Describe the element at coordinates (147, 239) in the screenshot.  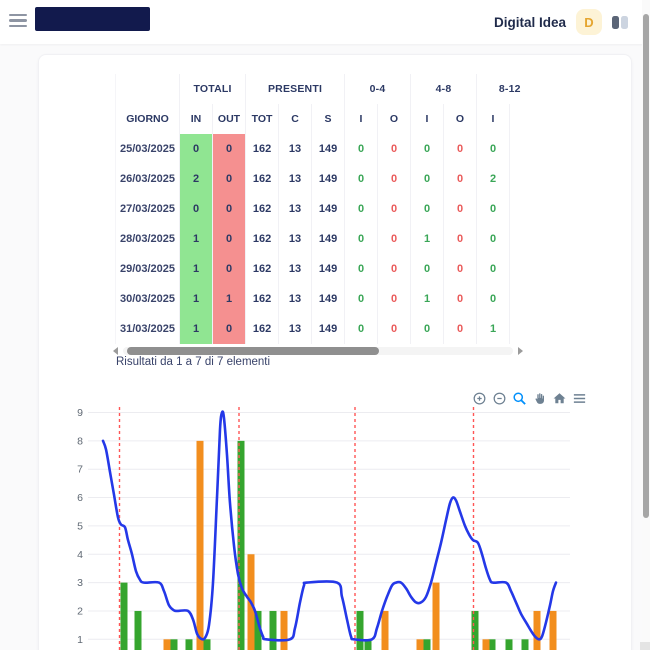
I see `table-cell: 28/03/2025` at that location.